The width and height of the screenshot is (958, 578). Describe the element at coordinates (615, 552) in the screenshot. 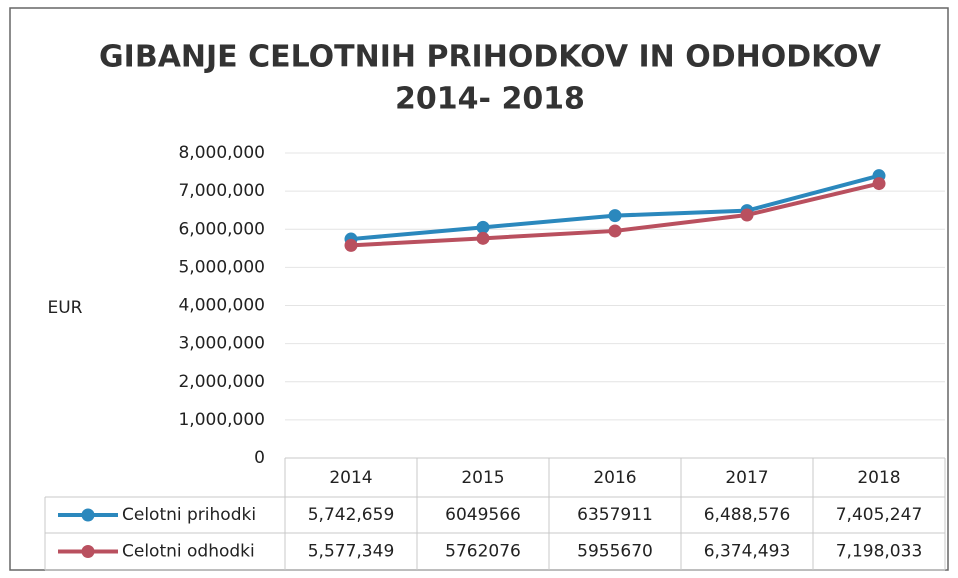

I see `data-label: 5955670` at that location.